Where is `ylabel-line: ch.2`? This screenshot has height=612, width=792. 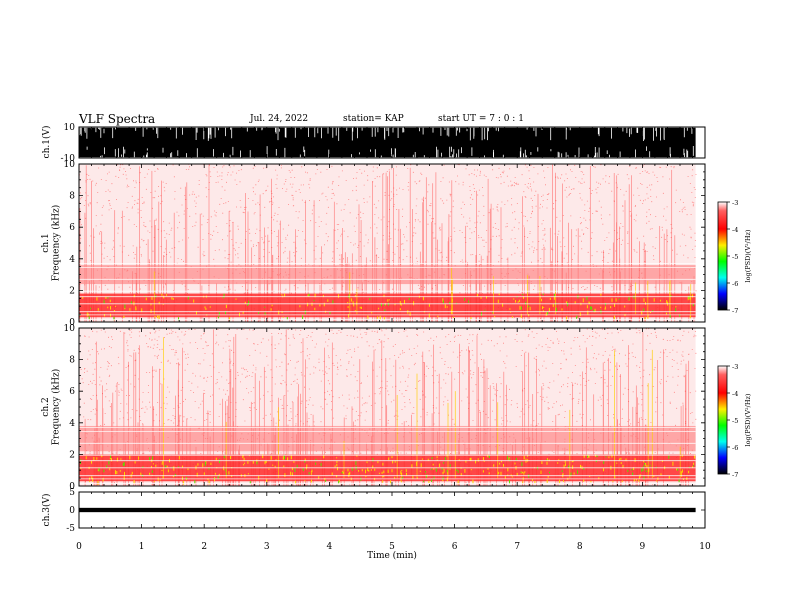
ylabel-line: ch.2 is located at coordinates (46, 406).